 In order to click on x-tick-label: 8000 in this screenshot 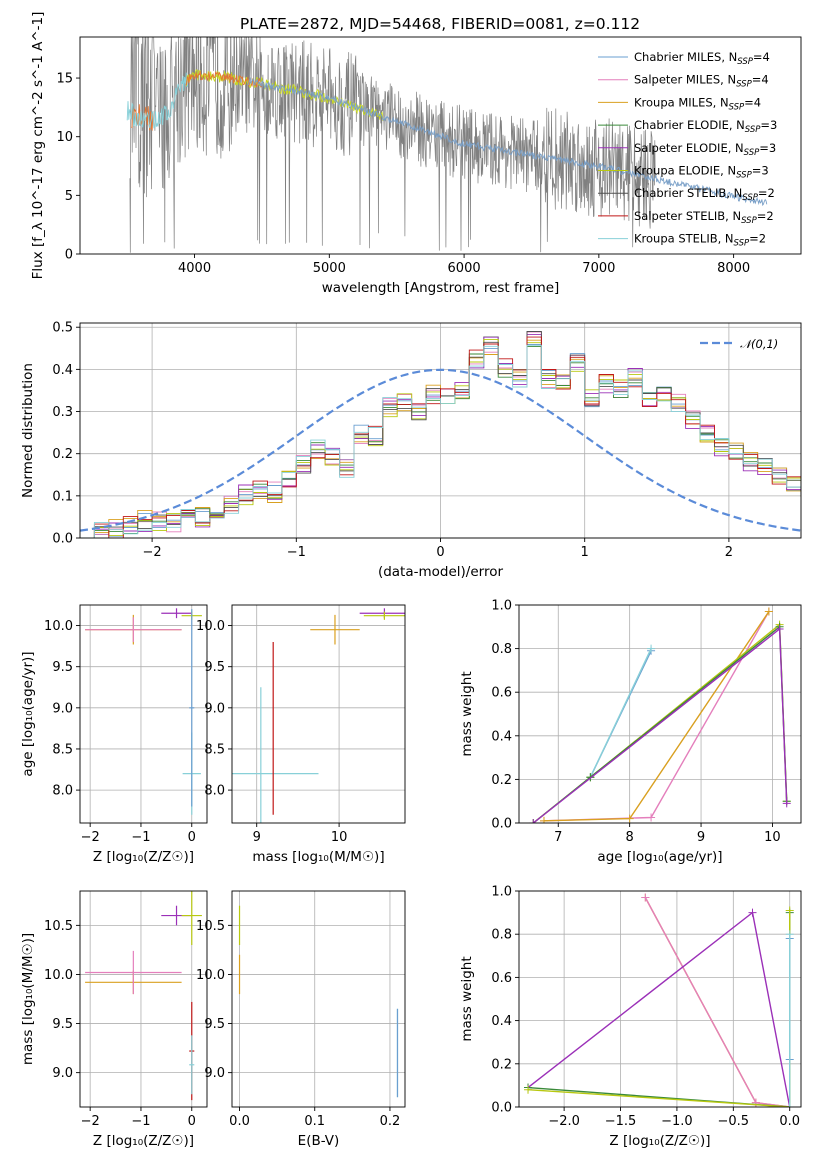, I will do `click(733, 268)`.